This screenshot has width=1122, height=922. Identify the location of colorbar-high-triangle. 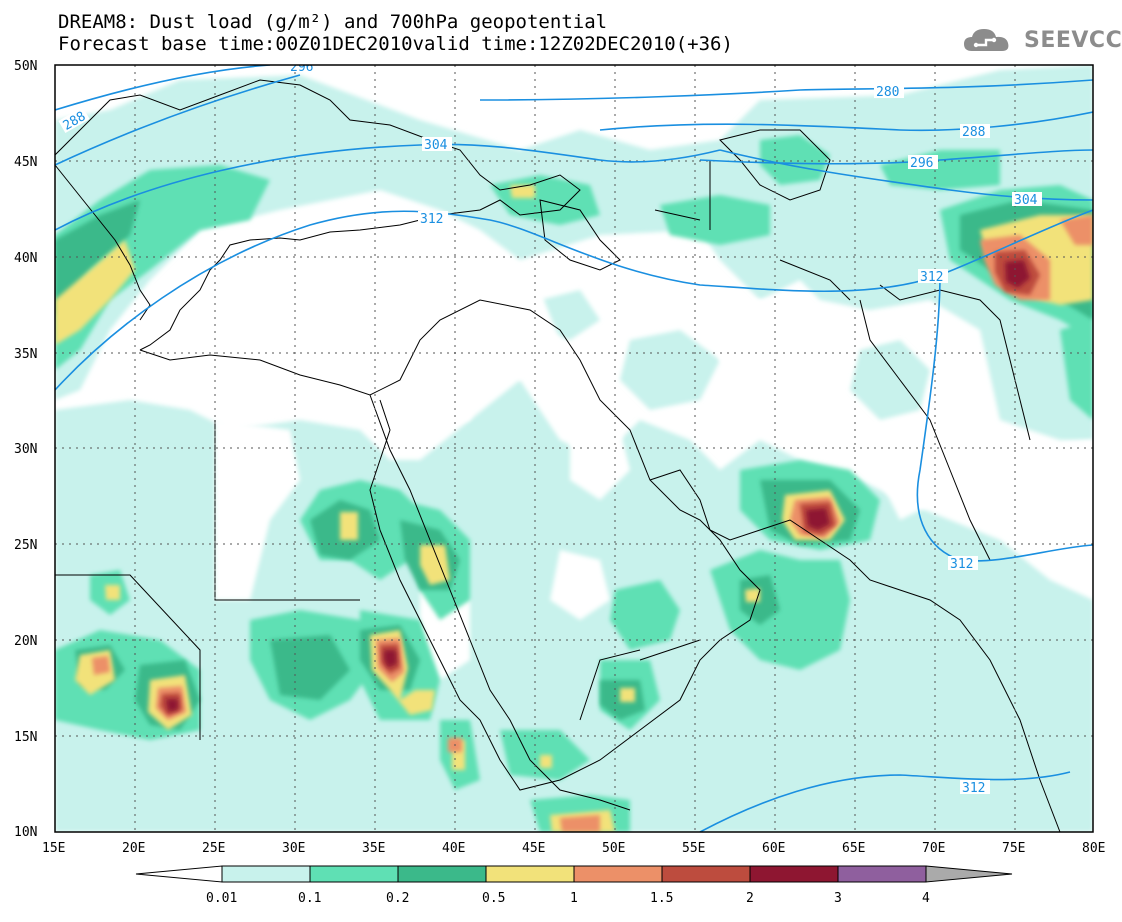
(969, 874).